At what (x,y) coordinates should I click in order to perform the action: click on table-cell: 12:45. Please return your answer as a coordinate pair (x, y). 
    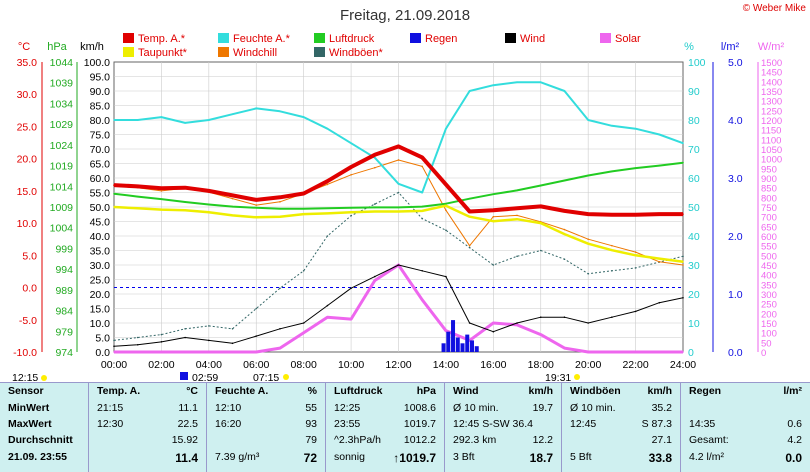
    Looking at the image, I should click on (583, 424).